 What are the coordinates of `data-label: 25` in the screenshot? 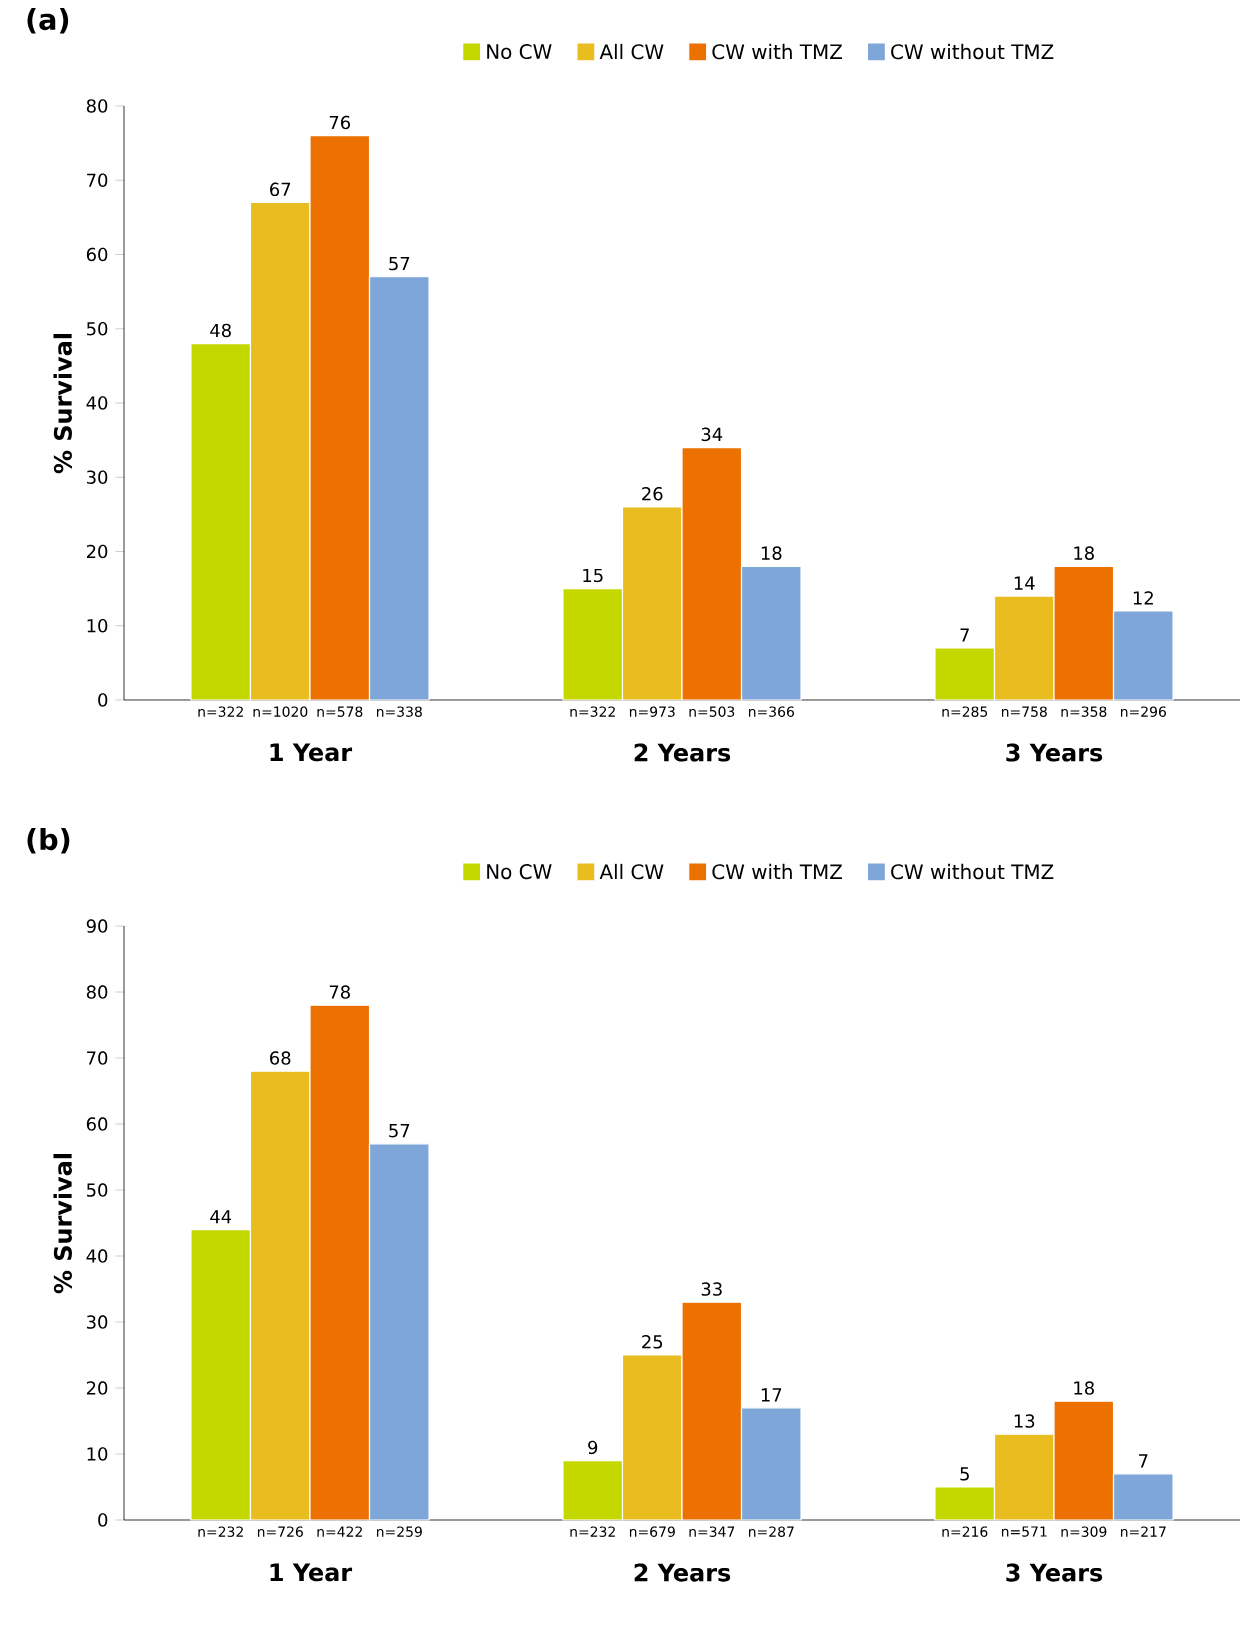 It's located at (652, 1342).